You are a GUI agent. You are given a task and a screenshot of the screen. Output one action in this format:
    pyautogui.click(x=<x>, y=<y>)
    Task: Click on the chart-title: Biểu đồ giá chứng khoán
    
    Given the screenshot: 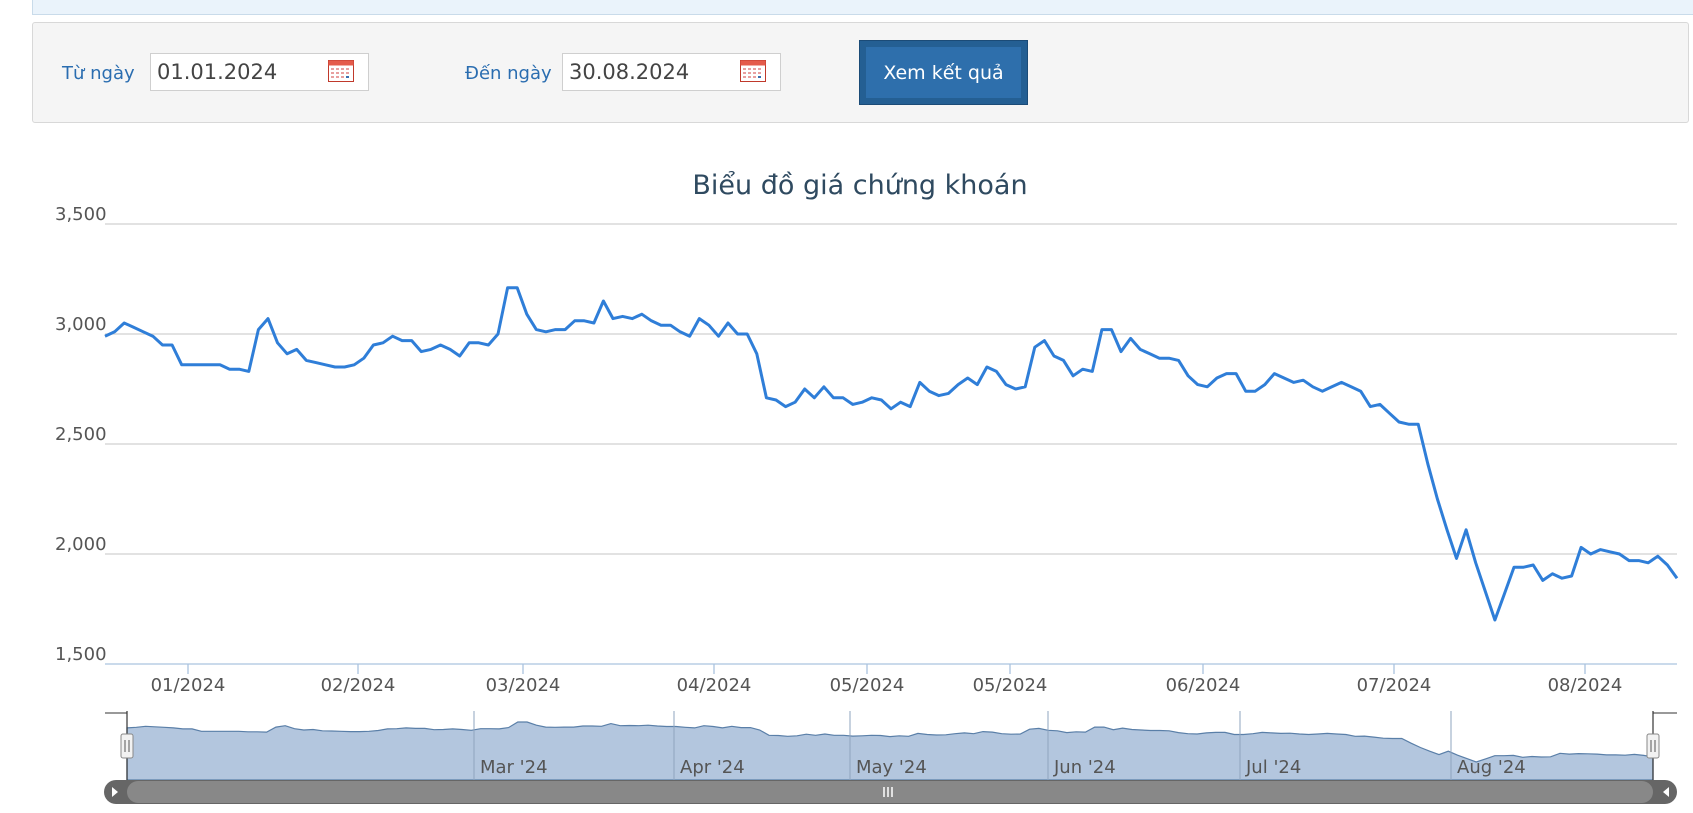 What is the action you would take?
    pyautogui.click(x=860, y=185)
    